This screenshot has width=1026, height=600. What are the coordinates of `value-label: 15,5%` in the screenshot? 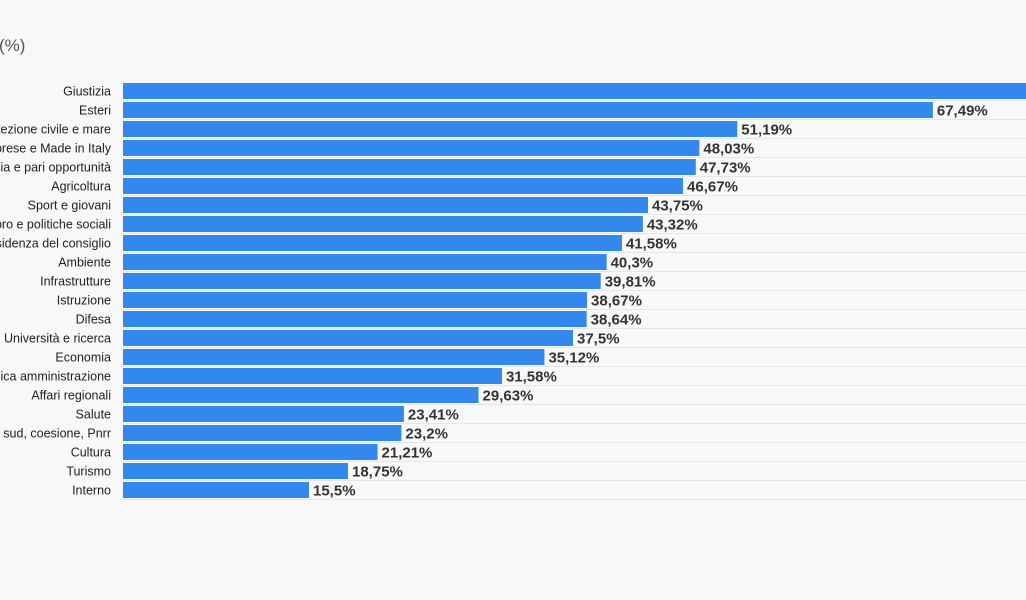 It's located at (334, 491).